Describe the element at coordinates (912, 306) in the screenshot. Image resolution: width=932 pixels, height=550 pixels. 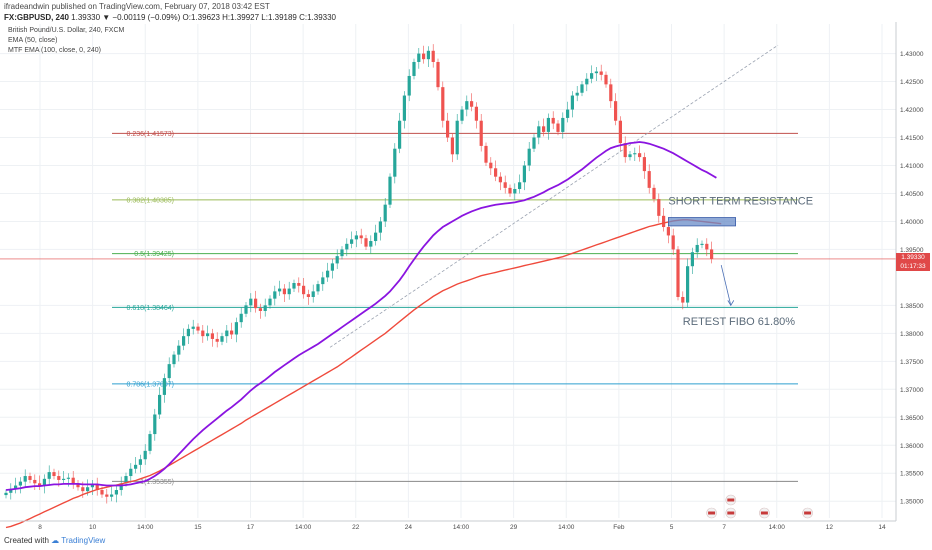
I see `y-tick-label: 1.38500` at that location.